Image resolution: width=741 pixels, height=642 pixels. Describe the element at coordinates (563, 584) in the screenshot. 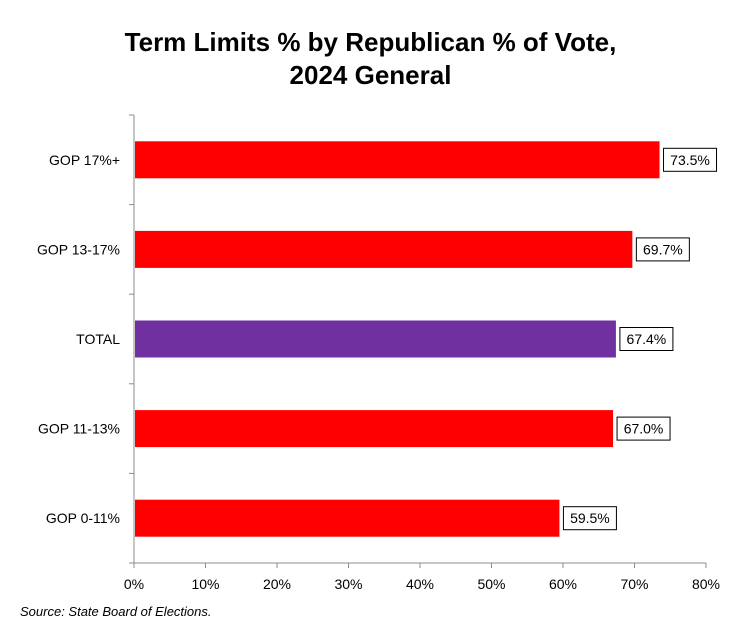

I see `x-tick-label: 60%` at that location.